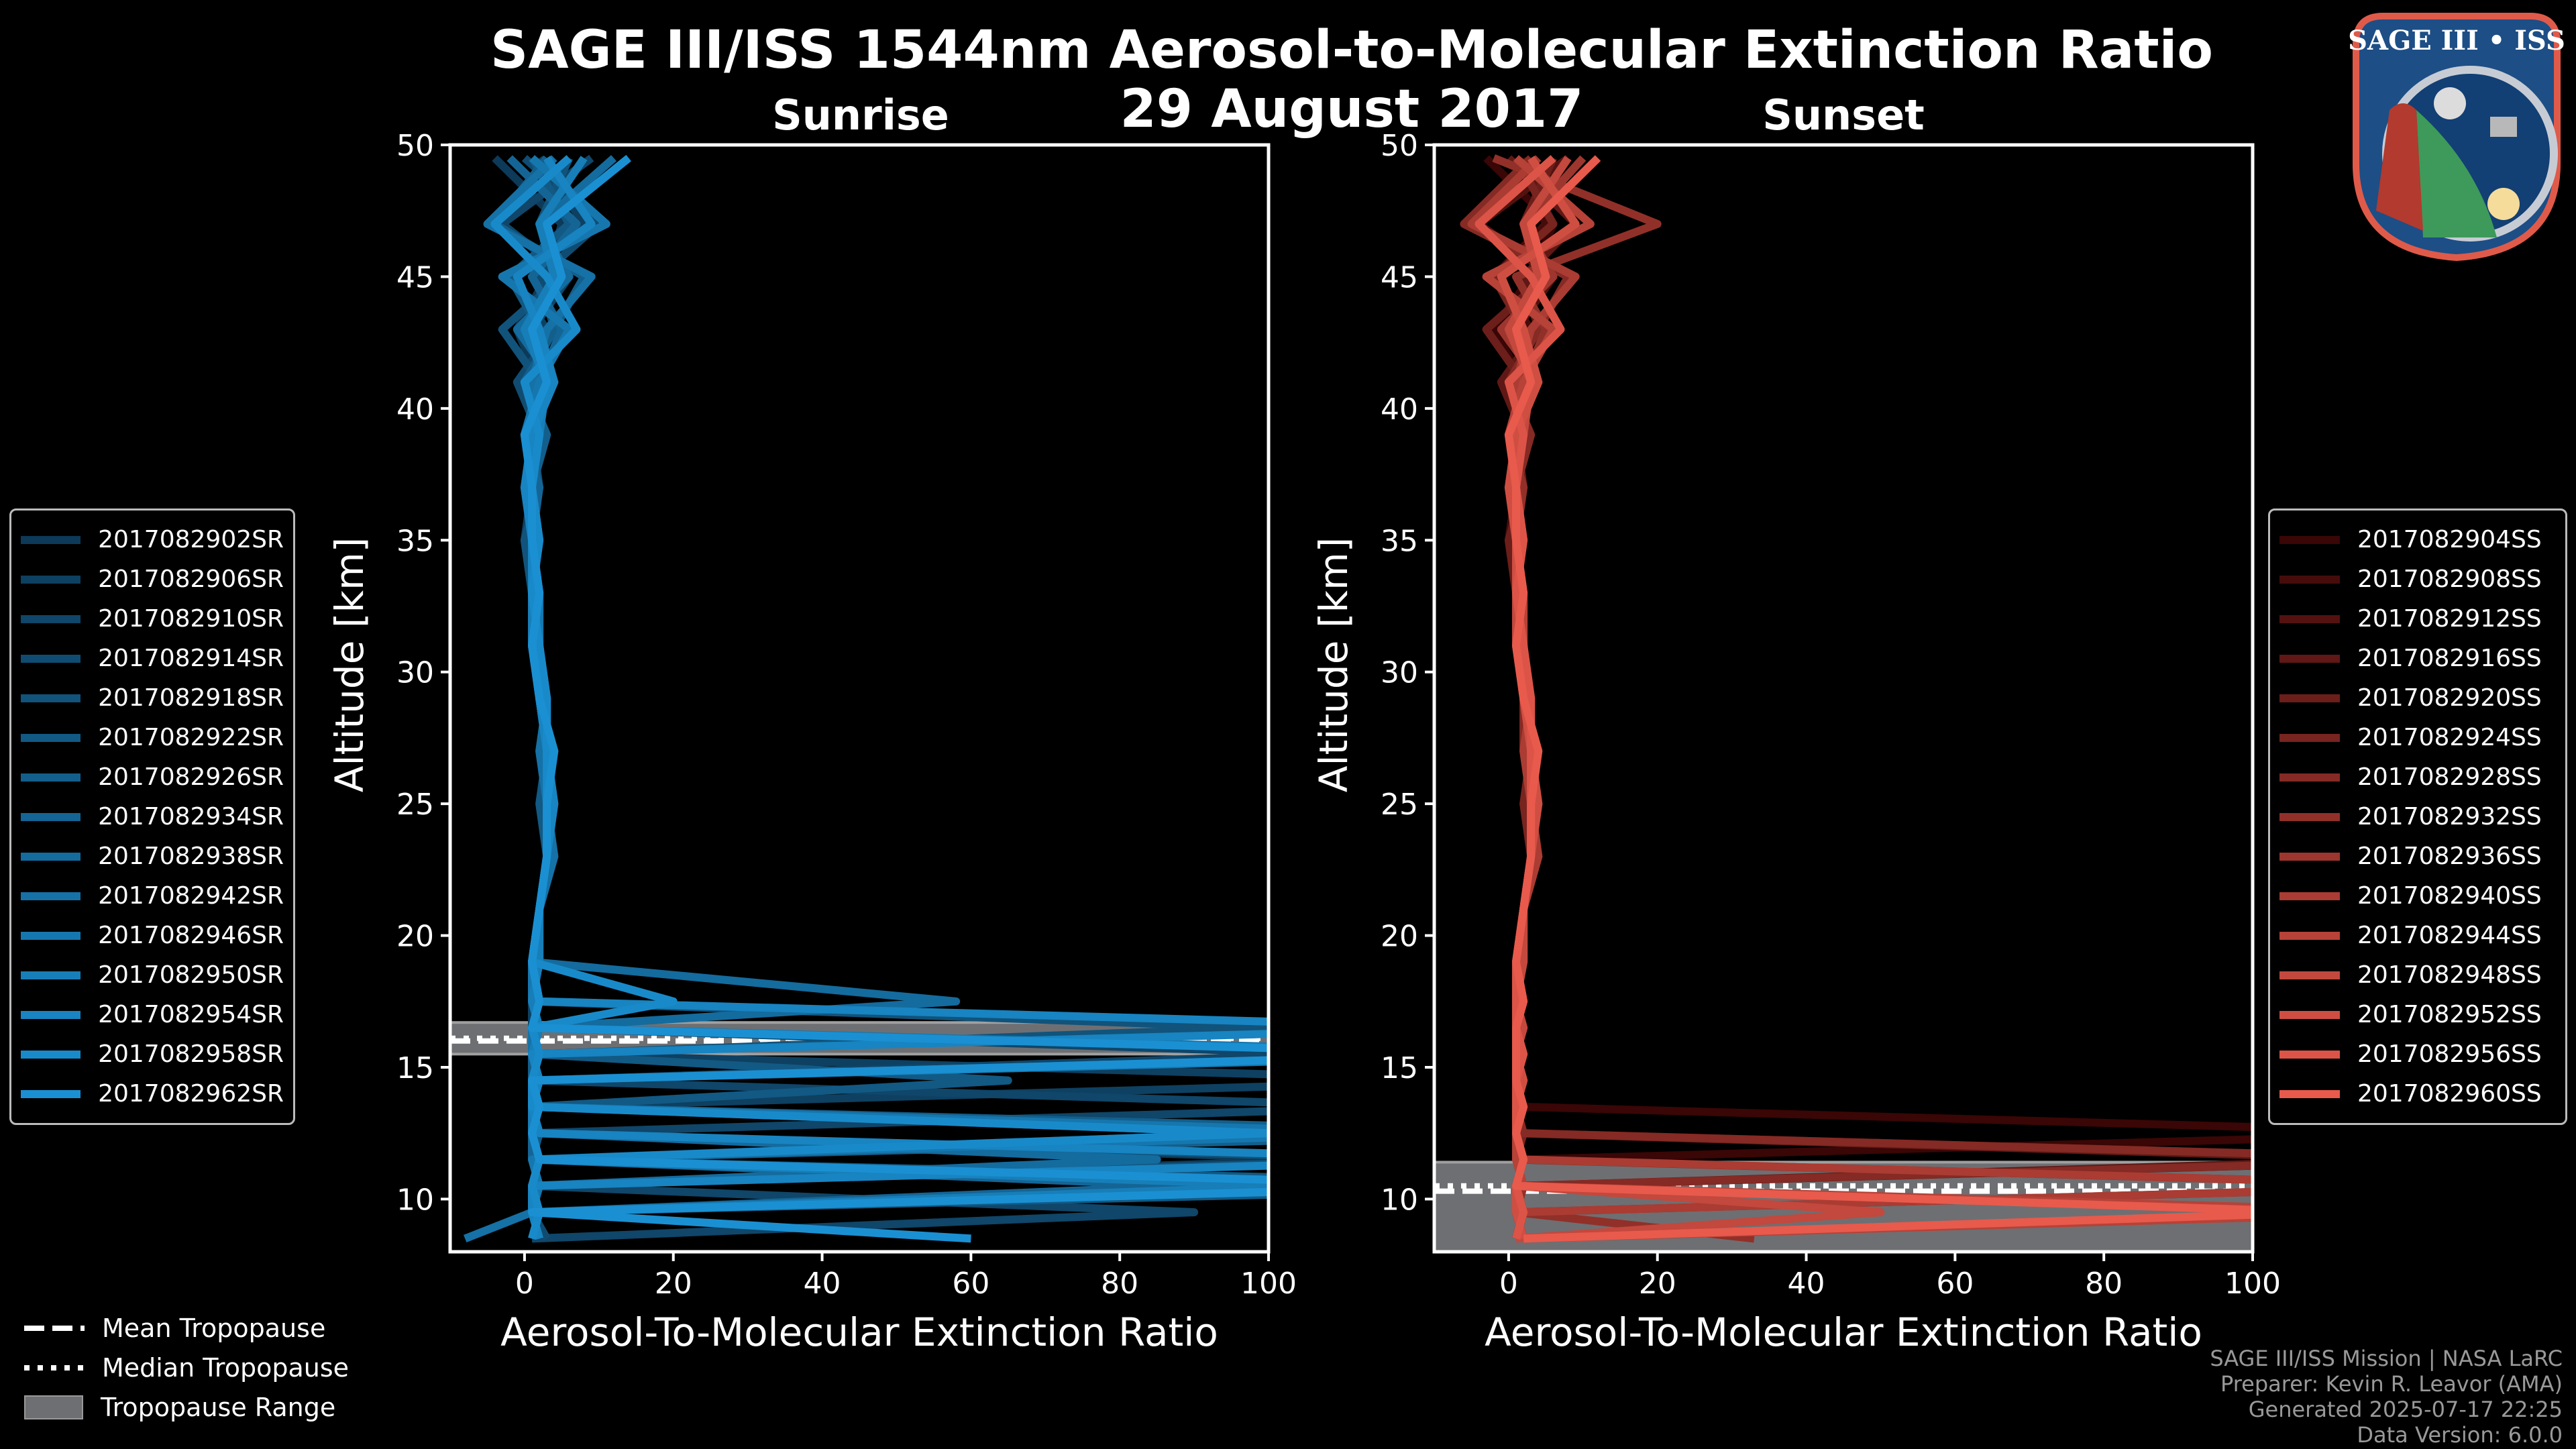 This screenshot has width=2576, height=1449. What do you see at coordinates (2449, 579) in the screenshot?
I see `legend-label: 2017082908SS` at bounding box center [2449, 579].